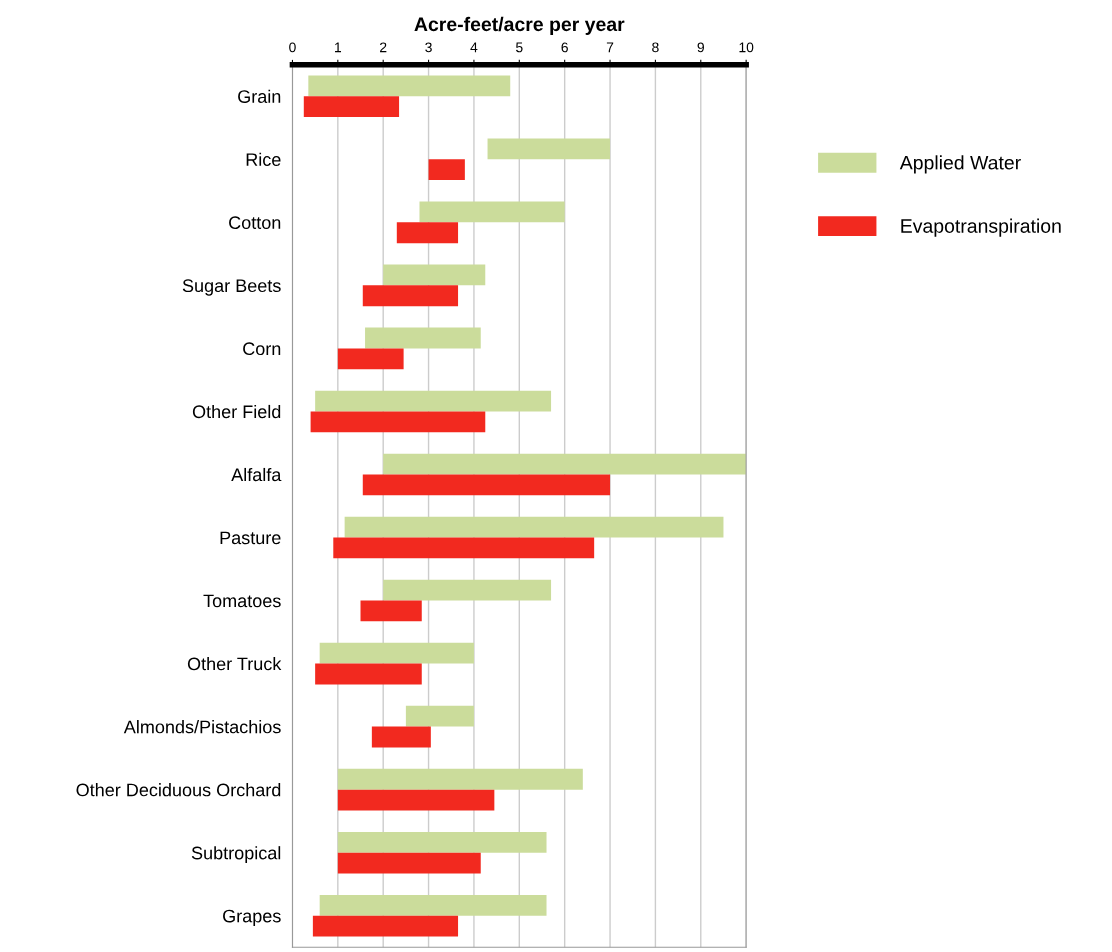 The width and height of the screenshot is (1112, 952). What do you see at coordinates (474, 47) in the screenshot?
I see `x-tick-label: 4` at bounding box center [474, 47].